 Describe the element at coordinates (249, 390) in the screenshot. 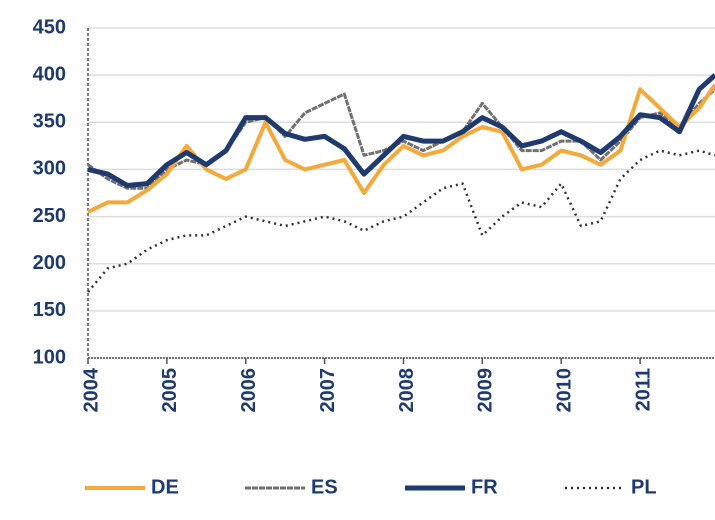

I see `x-tick-label: 2006` at that location.